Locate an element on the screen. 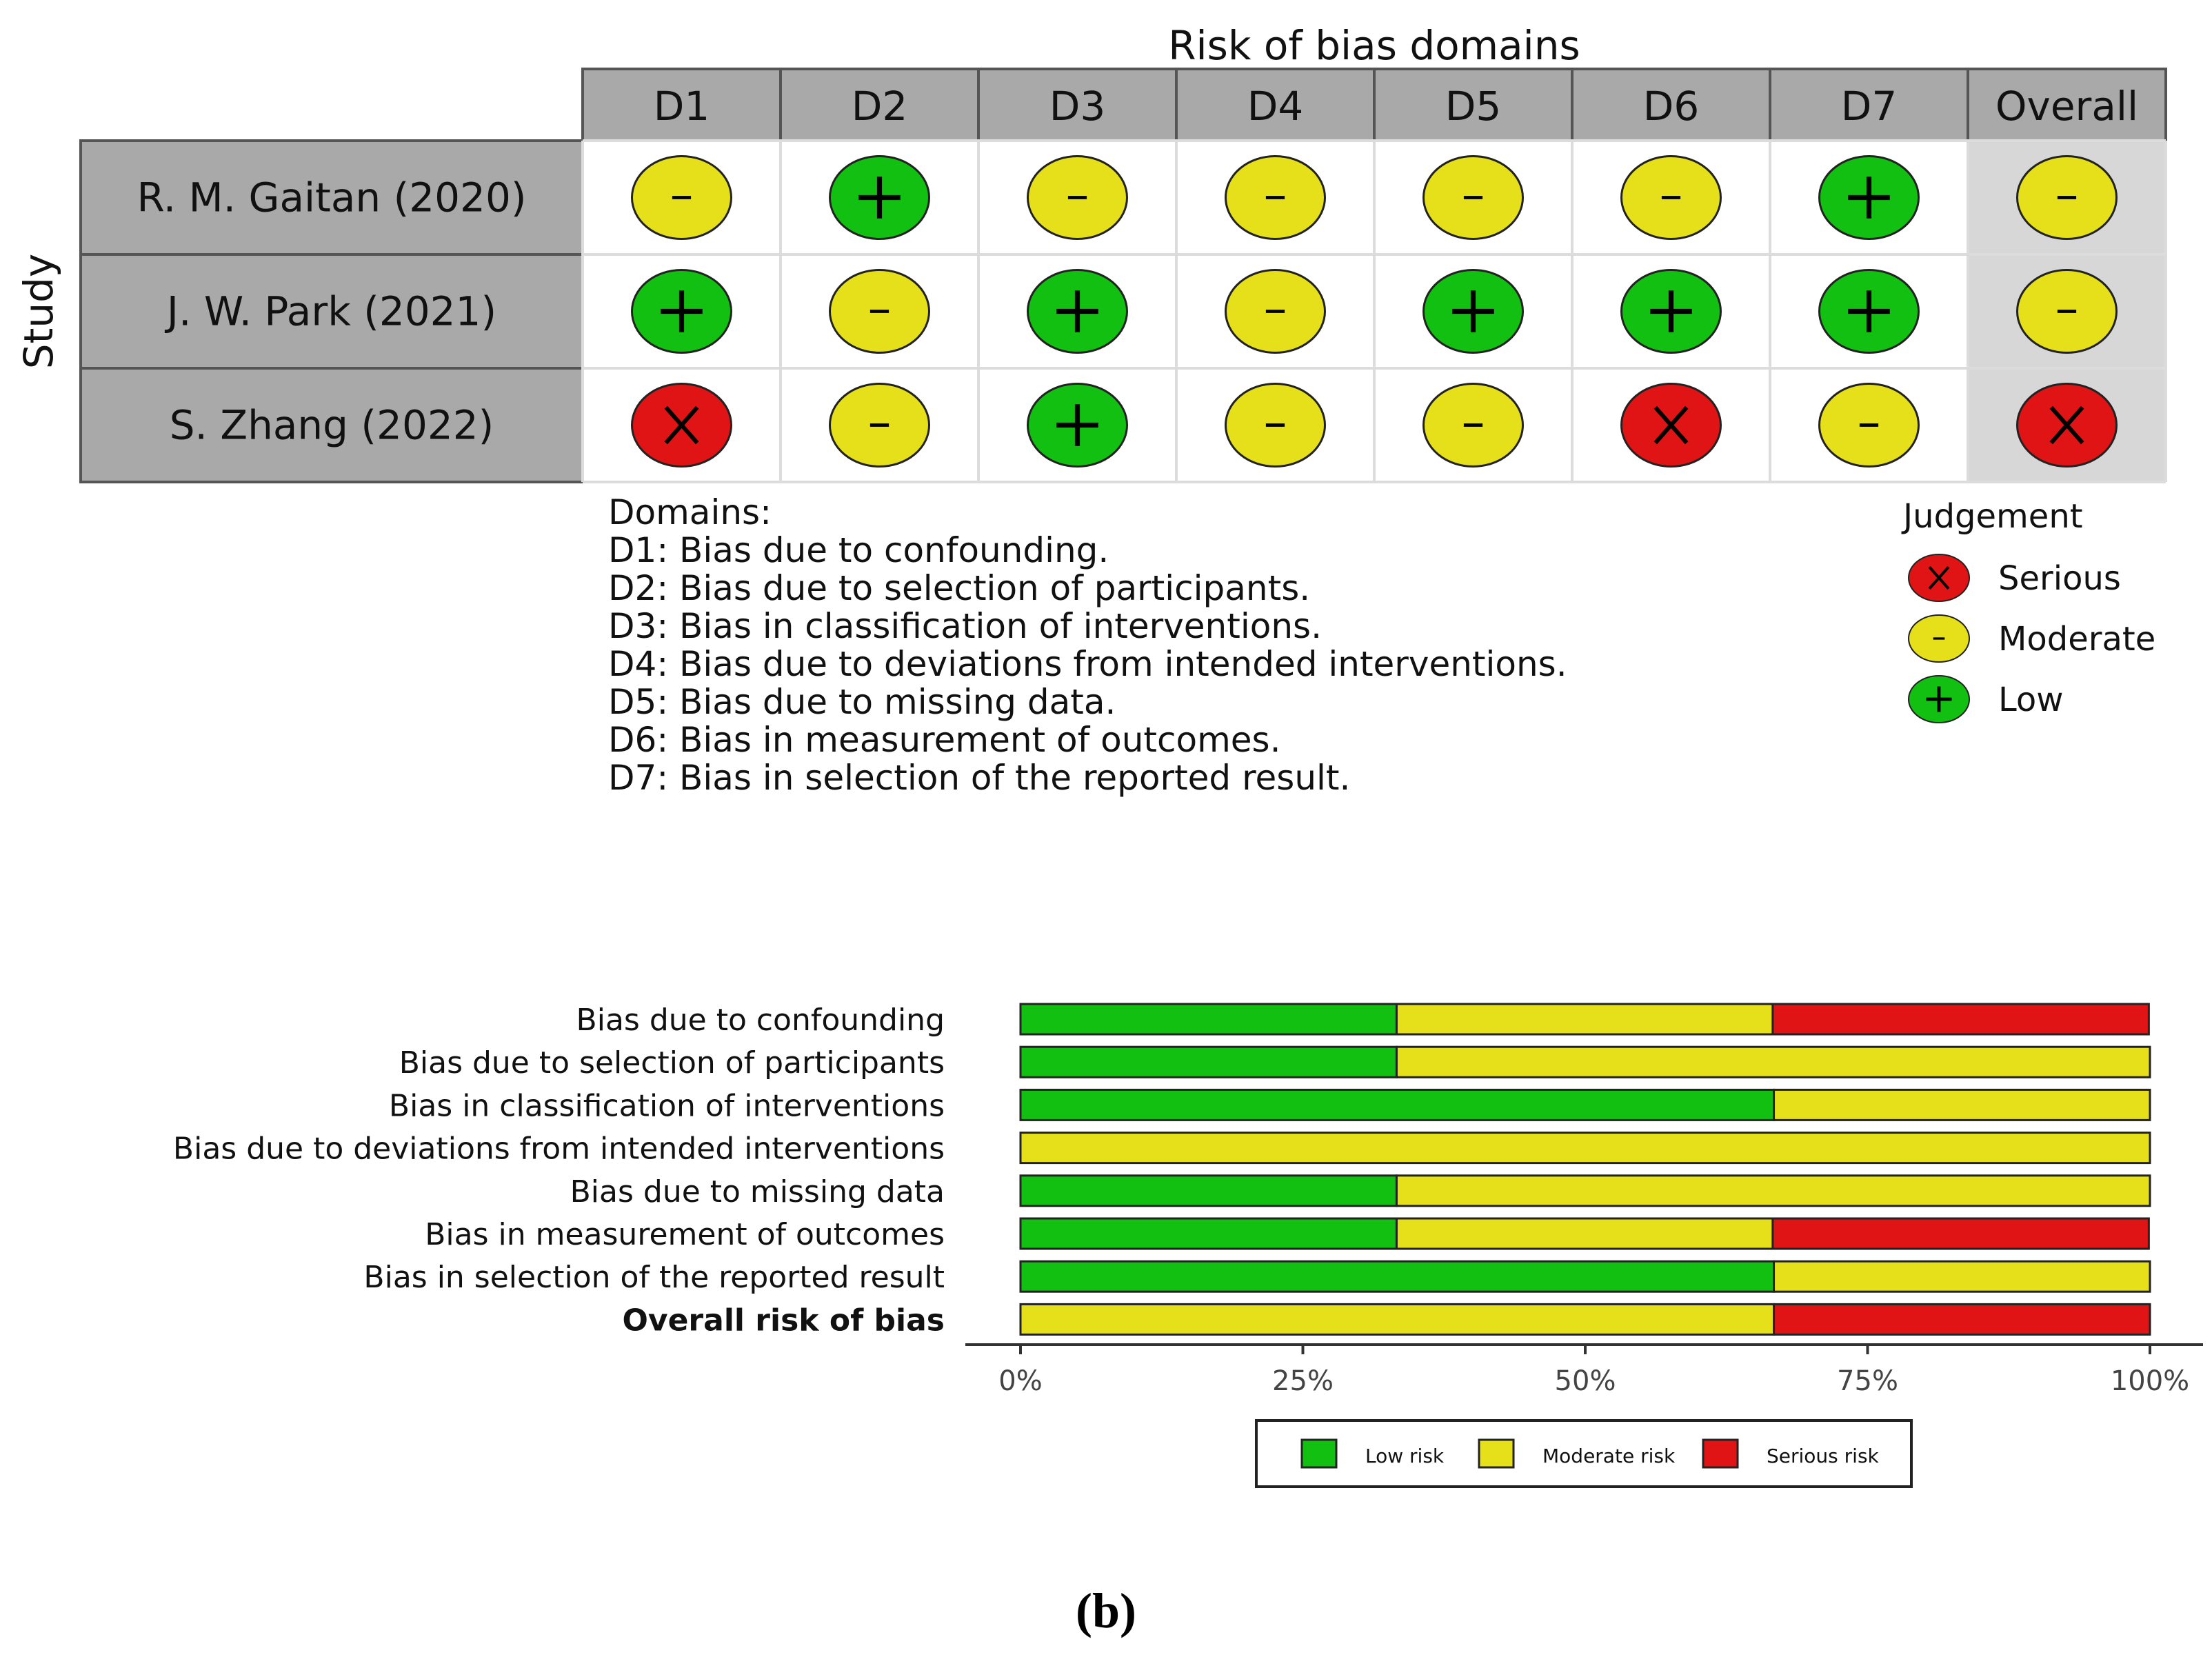 This screenshot has height=1657, width=2212. legend-symbol-low is located at coordinates (1939, 699).